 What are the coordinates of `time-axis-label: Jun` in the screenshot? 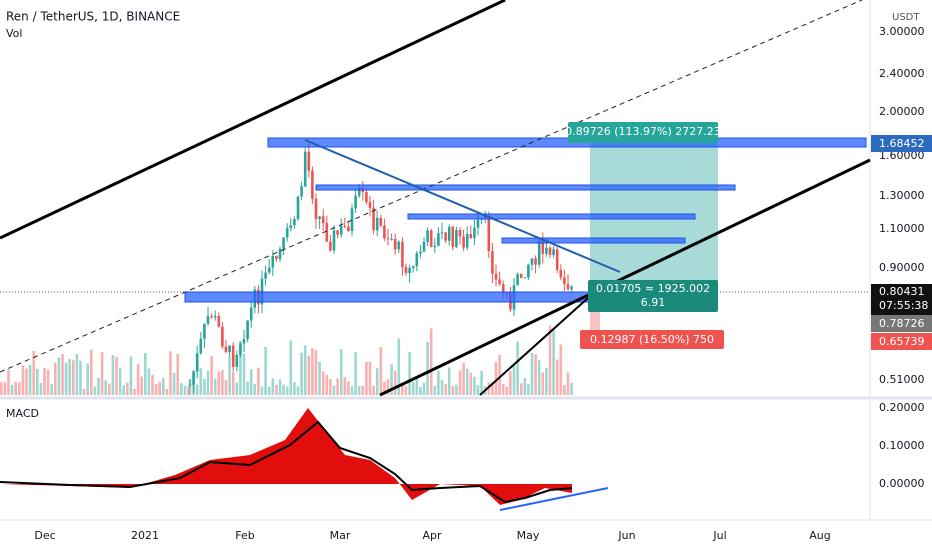 It's located at (626, 535).